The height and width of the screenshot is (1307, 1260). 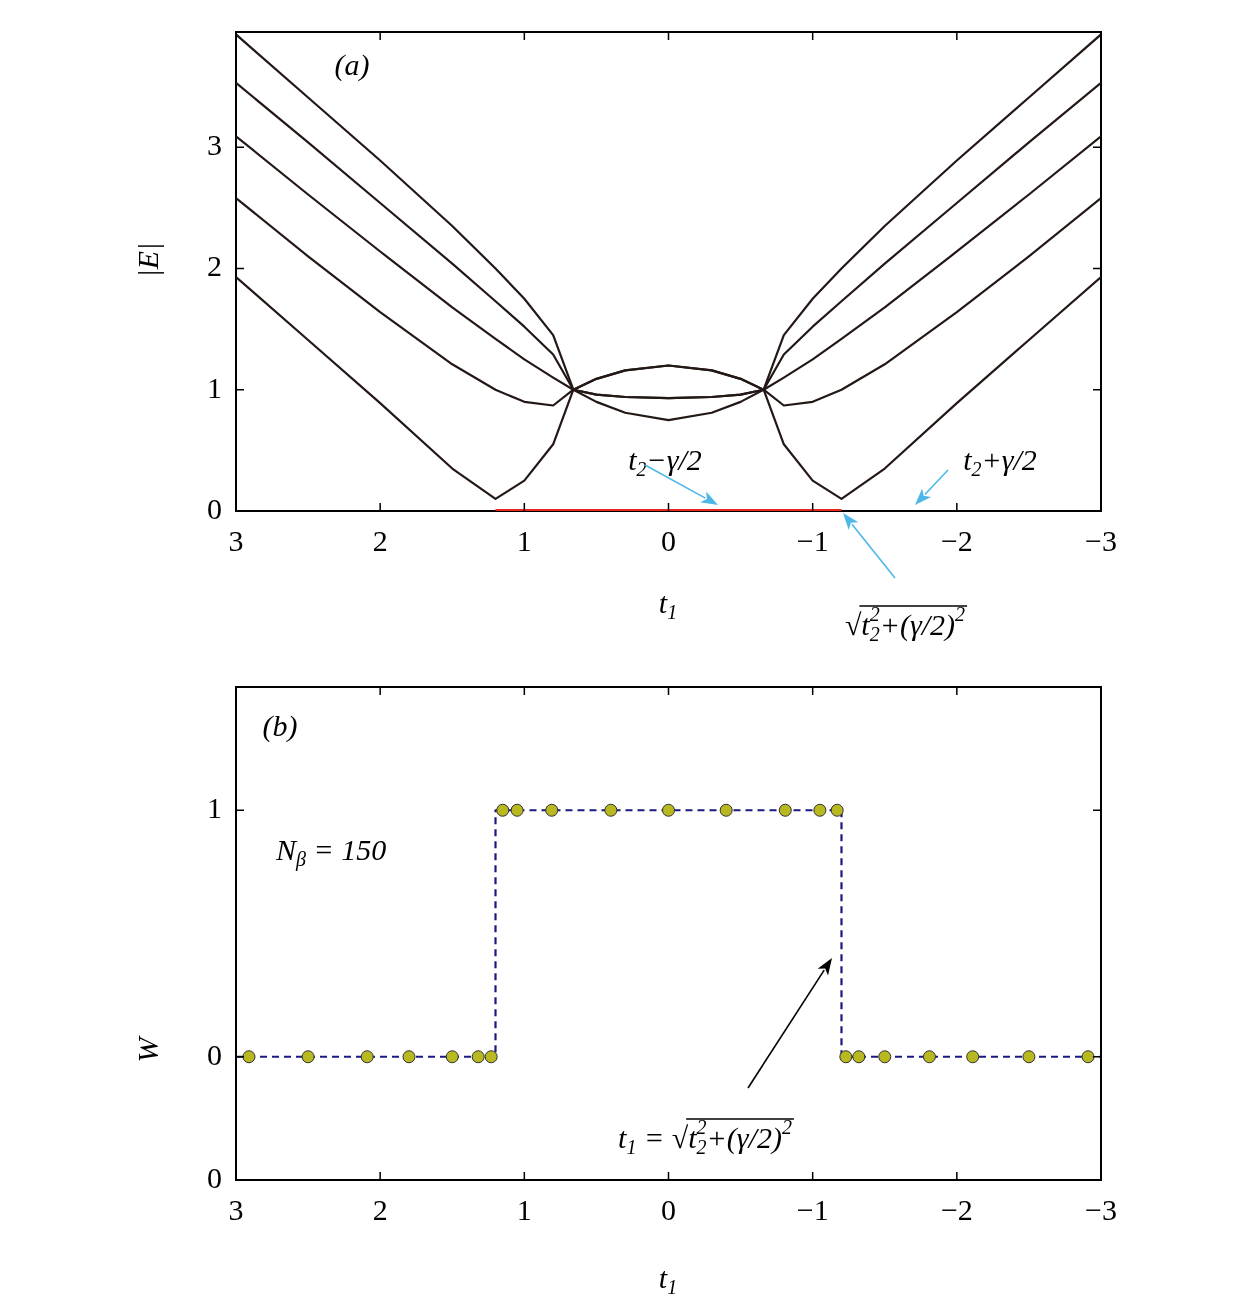 I want to click on y-axis-title: W, so click(x=147, y=1048).